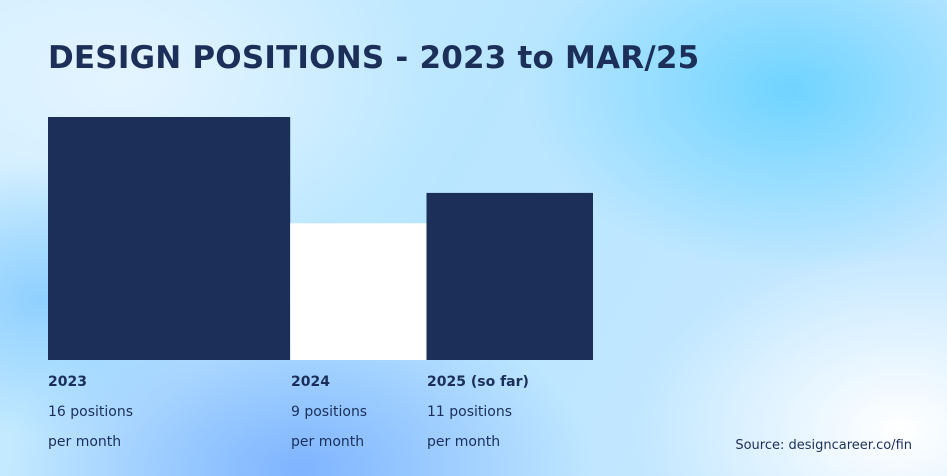  I want to click on source-note: Source: designcareer.co/fin, so click(823, 445).